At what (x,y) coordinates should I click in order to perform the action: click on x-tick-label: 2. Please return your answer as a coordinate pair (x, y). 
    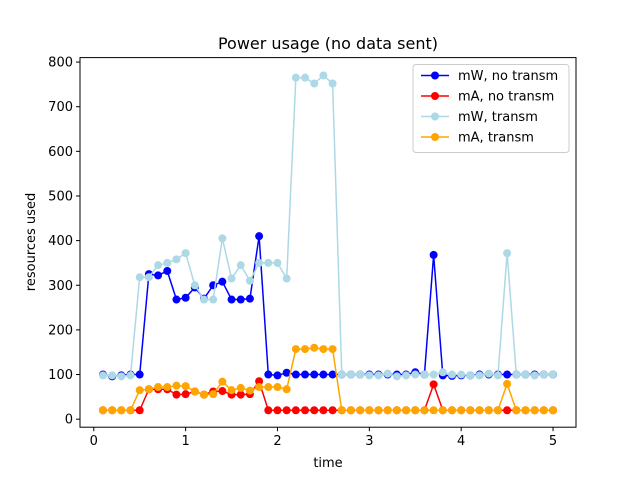
    Looking at the image, I should click on (277, 441).